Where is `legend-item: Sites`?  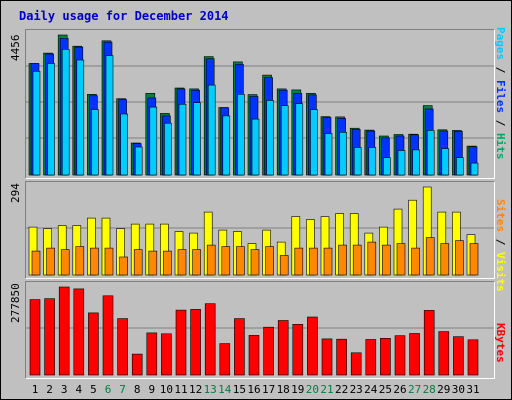 legend-item: Sites is located at coordinates (500, 216).